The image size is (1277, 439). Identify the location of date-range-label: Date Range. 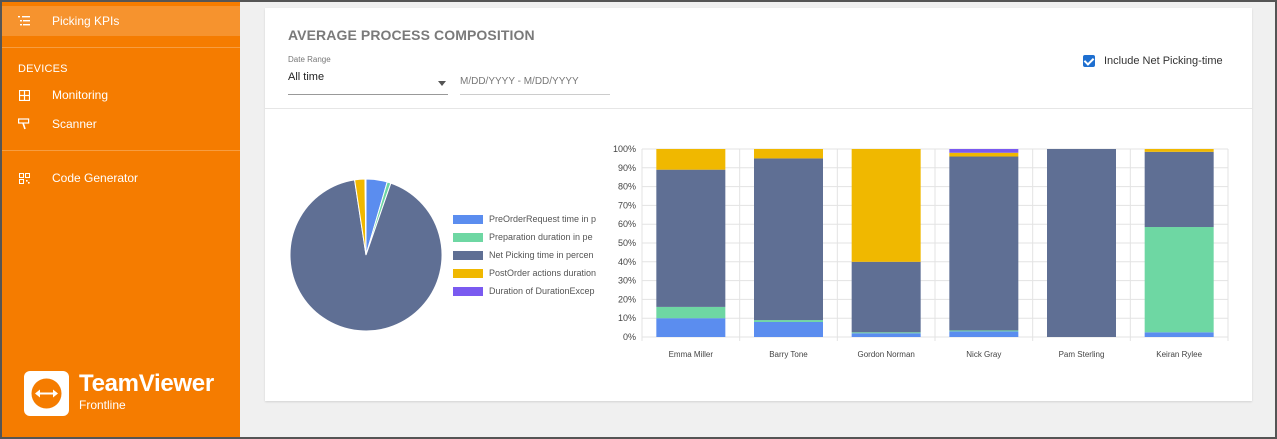
(309, 59).